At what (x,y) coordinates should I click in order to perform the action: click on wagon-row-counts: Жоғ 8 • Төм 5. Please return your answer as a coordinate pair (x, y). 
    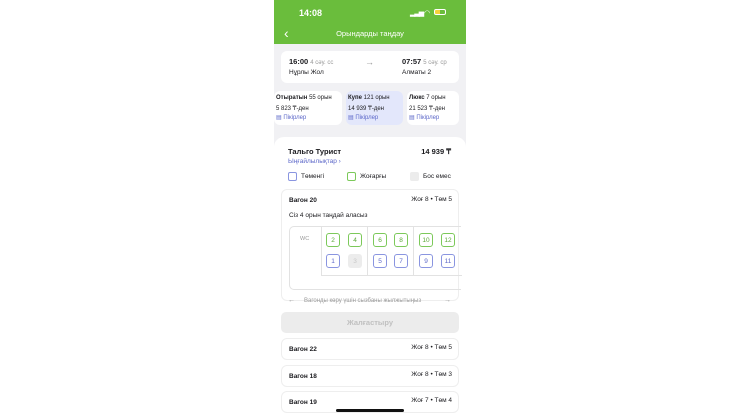
    Looking at the image, I should click on (431, 347).